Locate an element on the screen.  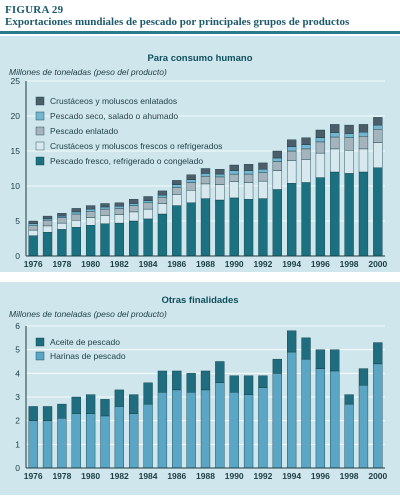
legend-label: Crustáceos y moluscos enlatados is located at coordinates (113, 101).